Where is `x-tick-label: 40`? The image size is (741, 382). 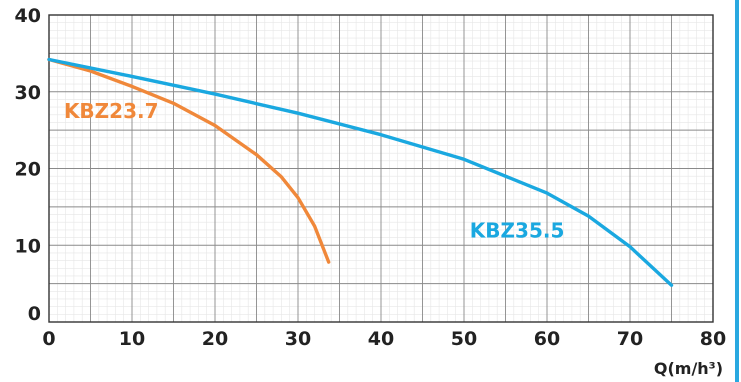 x-tick-label: 40 is located at coordinates (381, 339).